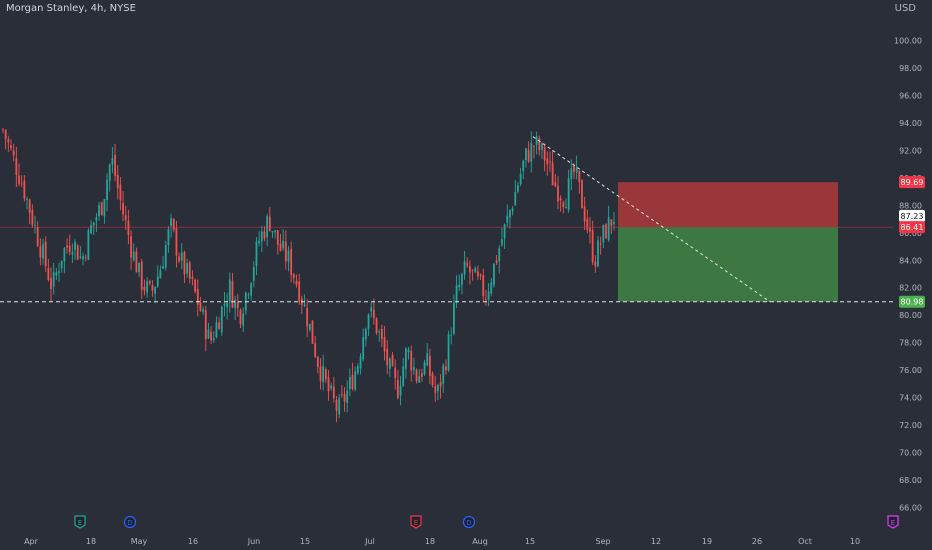 The height and width of the screenshot is (550, 932). Describe the element at coordinates (728, 264) in the screenshot. I see `take-profit-zone` at that location.